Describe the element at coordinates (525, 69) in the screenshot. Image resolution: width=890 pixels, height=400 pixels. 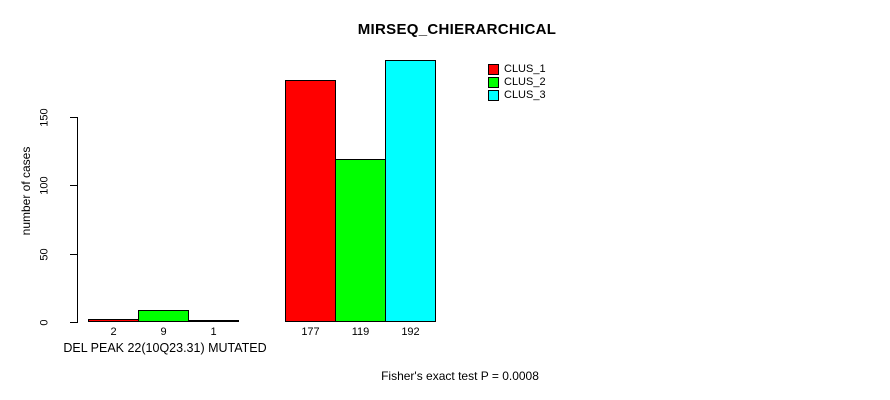
I see `legend-label: CLUS_1` at that location.